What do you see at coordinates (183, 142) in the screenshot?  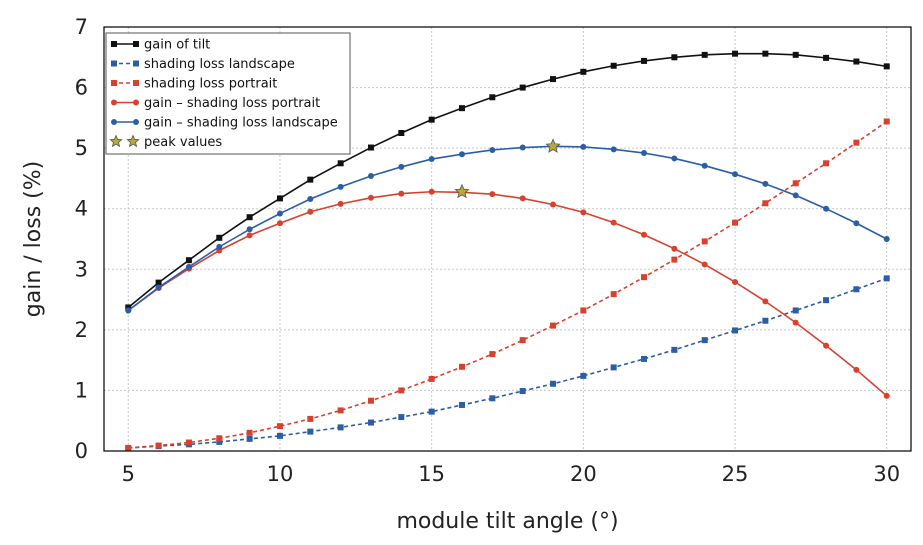 I see `legend-label-5: peak values` at bounding box center [183, 142].